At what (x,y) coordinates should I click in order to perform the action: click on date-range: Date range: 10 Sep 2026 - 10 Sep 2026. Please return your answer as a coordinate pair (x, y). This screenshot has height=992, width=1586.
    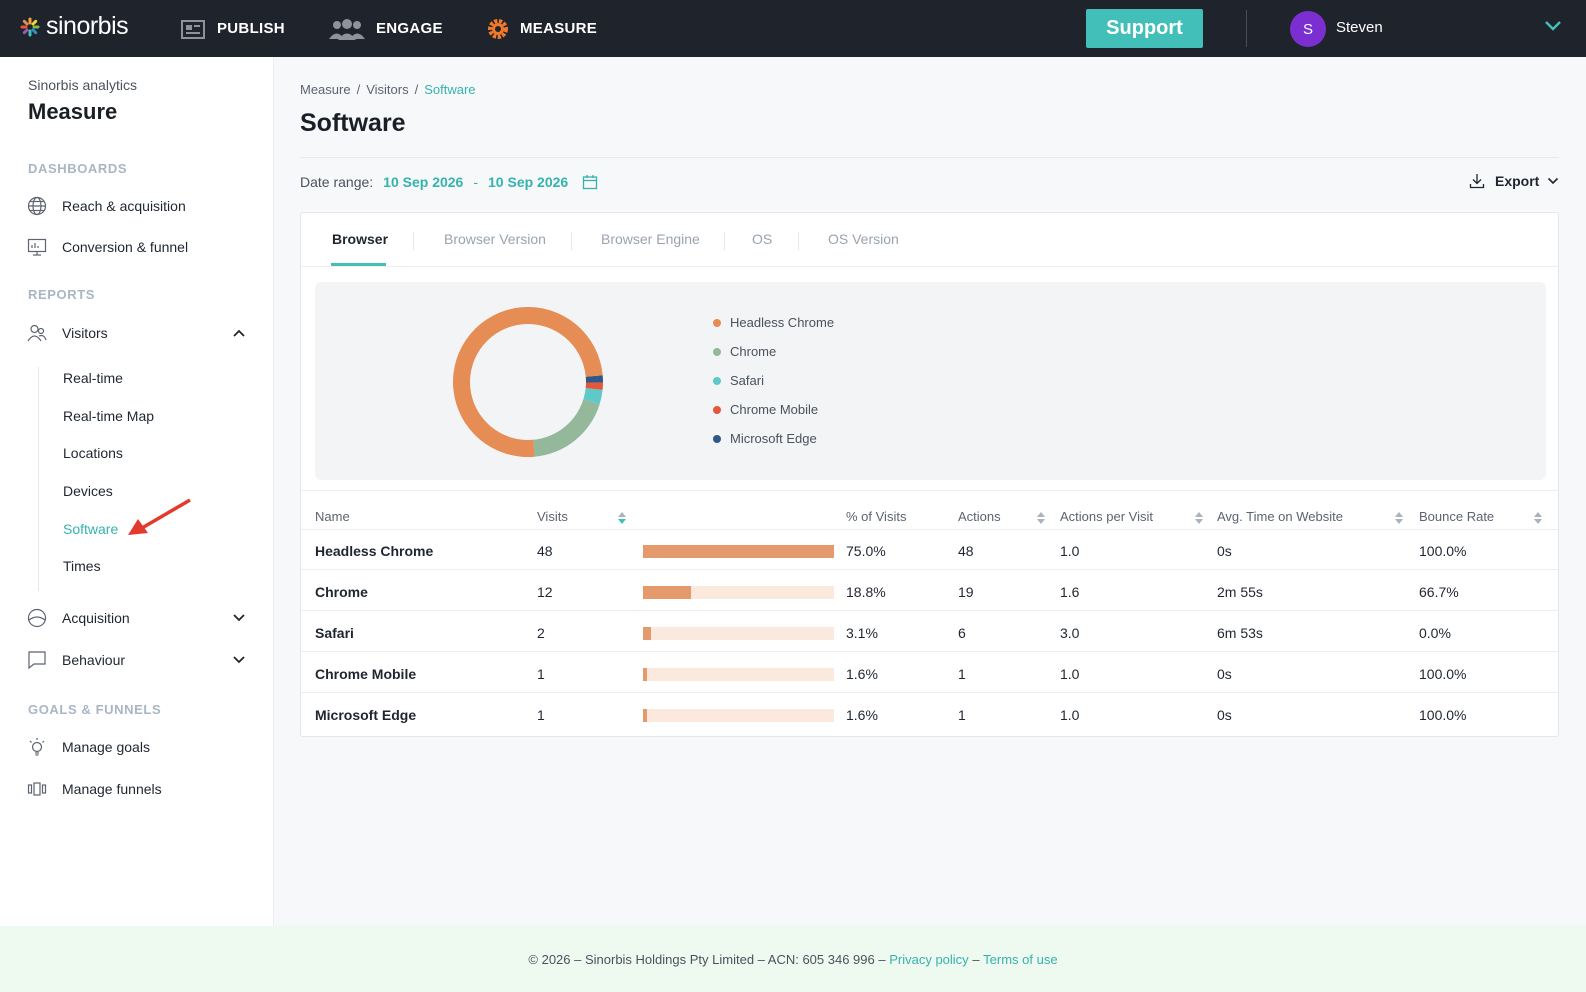
    Looking at the image, I should click on (449, 182).